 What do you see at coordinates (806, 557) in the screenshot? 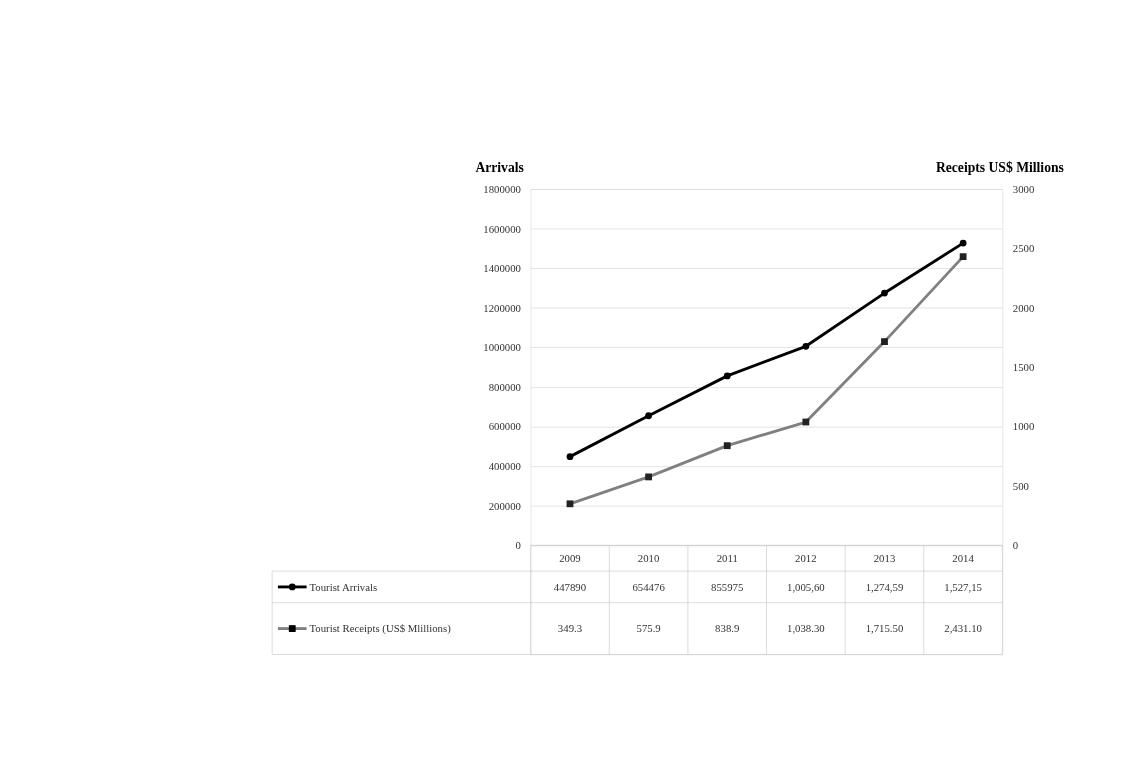
I see `x-tick-label: 2012` at bounding box center [806, 557].